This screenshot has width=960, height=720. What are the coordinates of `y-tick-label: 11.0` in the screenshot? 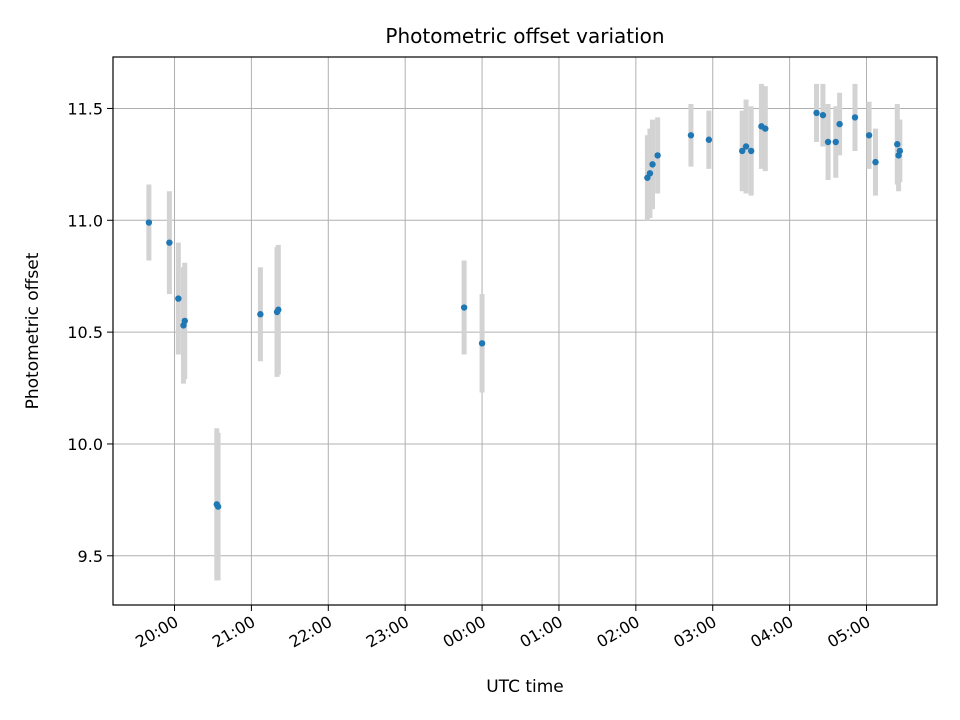 It's located at (85, 220).